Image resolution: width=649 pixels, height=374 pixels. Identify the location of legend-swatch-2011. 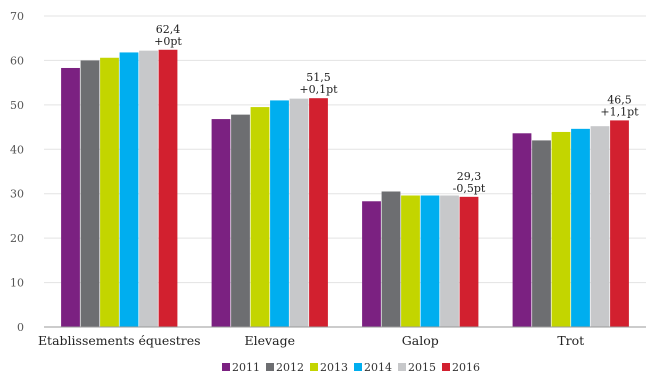
(226, 367).